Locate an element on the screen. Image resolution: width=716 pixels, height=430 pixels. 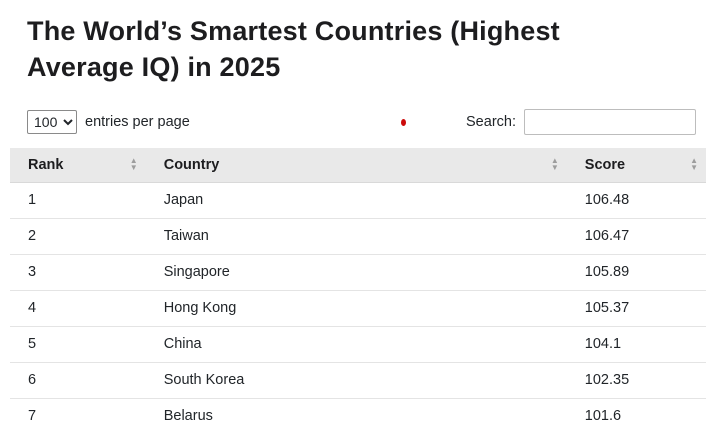
entries-per-page-control: 100 entries per page is located at coordinates (108, 121).